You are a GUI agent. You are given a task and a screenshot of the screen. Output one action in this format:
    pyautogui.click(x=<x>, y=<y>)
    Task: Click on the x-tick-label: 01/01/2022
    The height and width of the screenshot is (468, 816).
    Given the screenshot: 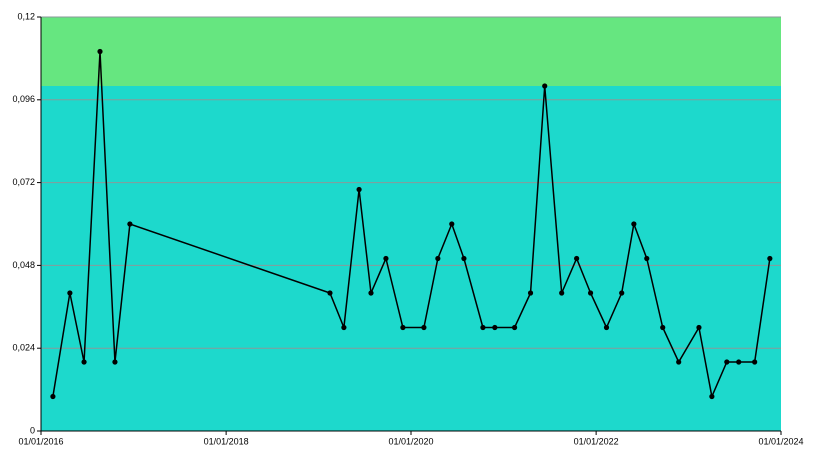 What is the action you would take?
    pyautogui.click(x=596, y=441)
    